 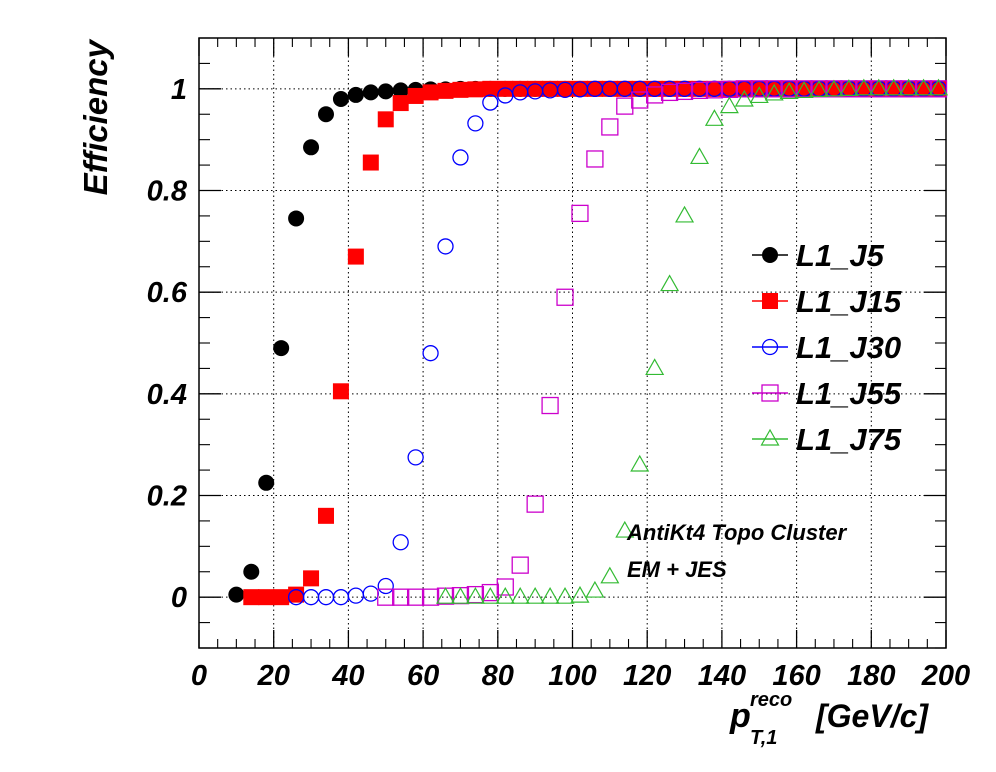 What do you see at coordinates (423, 676) in the screenshot?
I see `x-tick-label: 60` at bounding box center [423, 676].